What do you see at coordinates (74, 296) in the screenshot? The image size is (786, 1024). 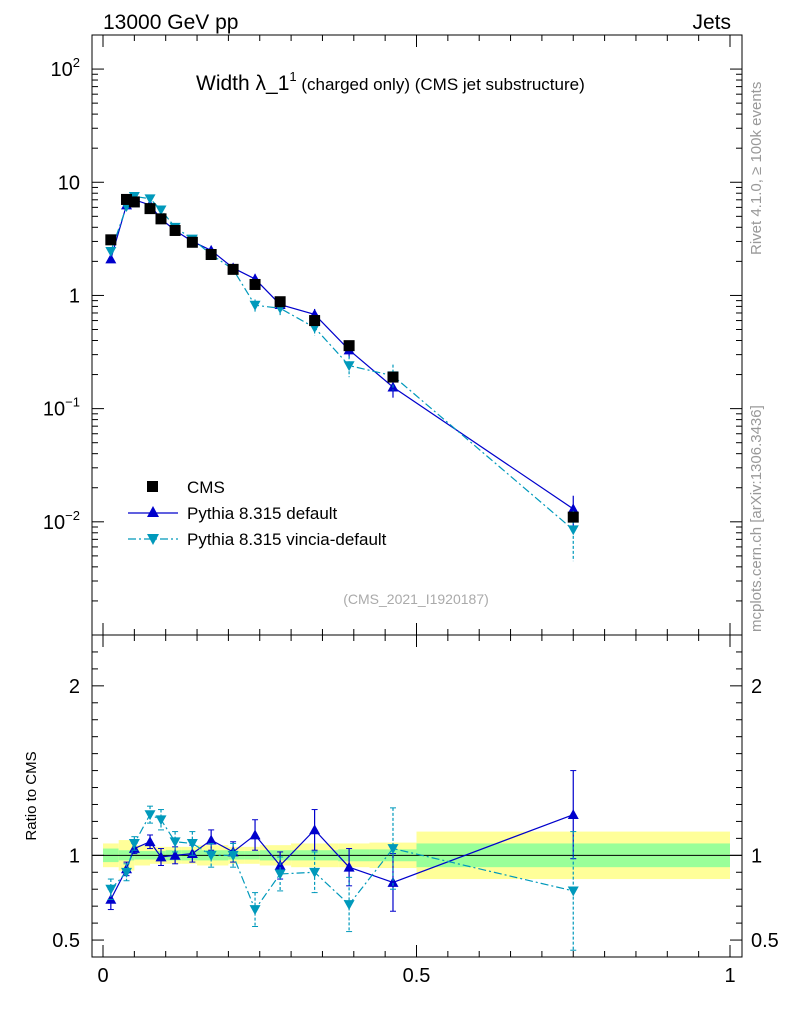 I see `main-ytick-label: 1` at bounding box center [74, 296].